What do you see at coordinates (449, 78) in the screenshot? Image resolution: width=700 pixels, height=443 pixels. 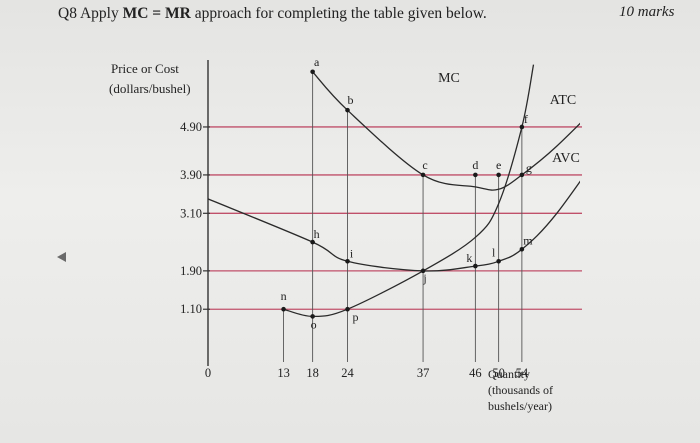 I see `curve-label-mc: MC` at bounding box center [449, 78].